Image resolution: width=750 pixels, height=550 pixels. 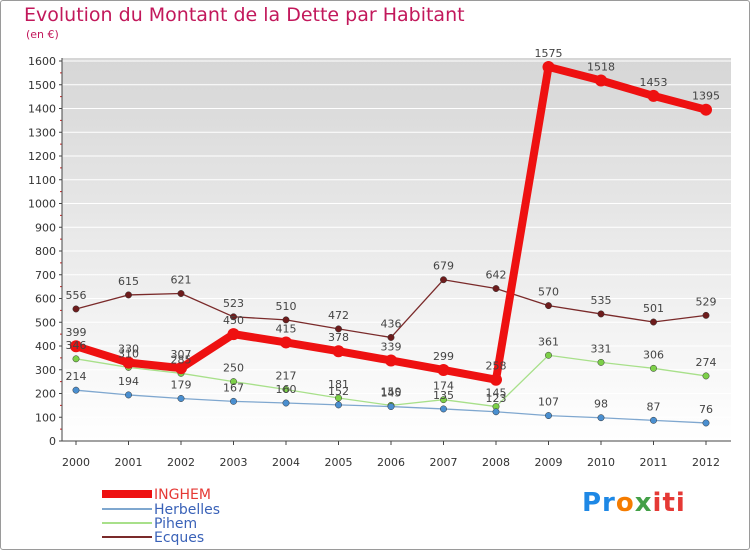 I want to click on y-tick-label: 800, so click(x=45, y=251).